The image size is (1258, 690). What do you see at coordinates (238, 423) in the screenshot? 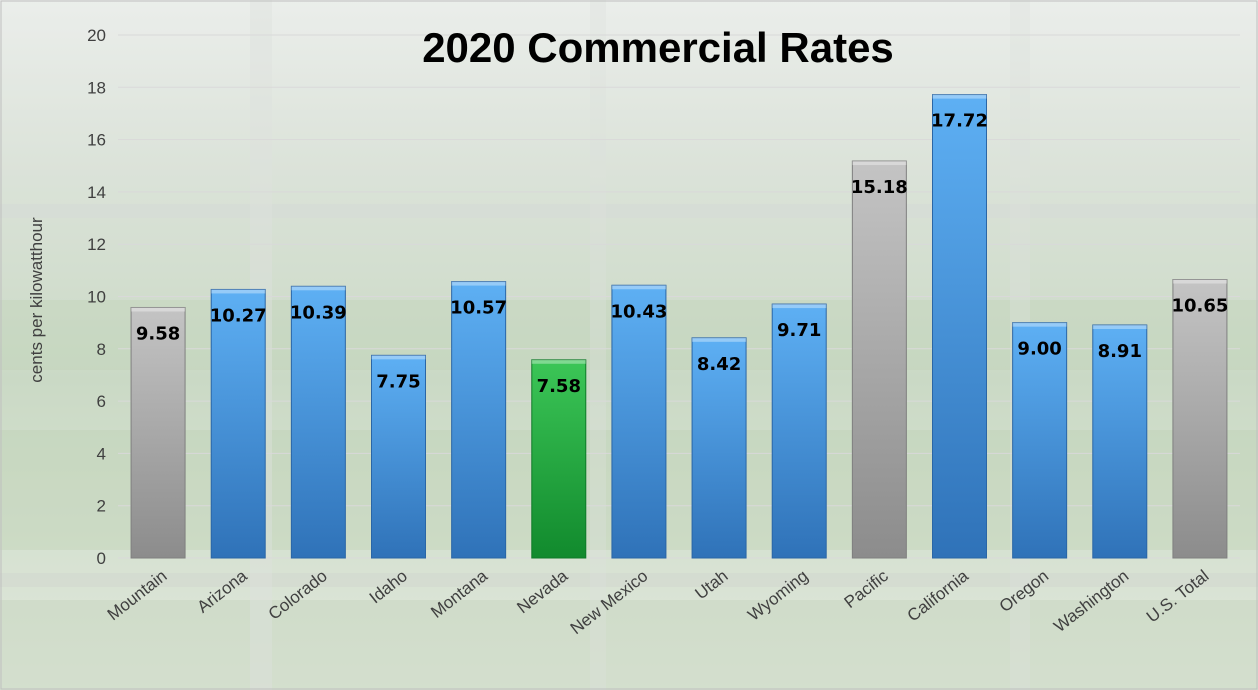
I see `bar-arizona` at bounding box center [238, 423].